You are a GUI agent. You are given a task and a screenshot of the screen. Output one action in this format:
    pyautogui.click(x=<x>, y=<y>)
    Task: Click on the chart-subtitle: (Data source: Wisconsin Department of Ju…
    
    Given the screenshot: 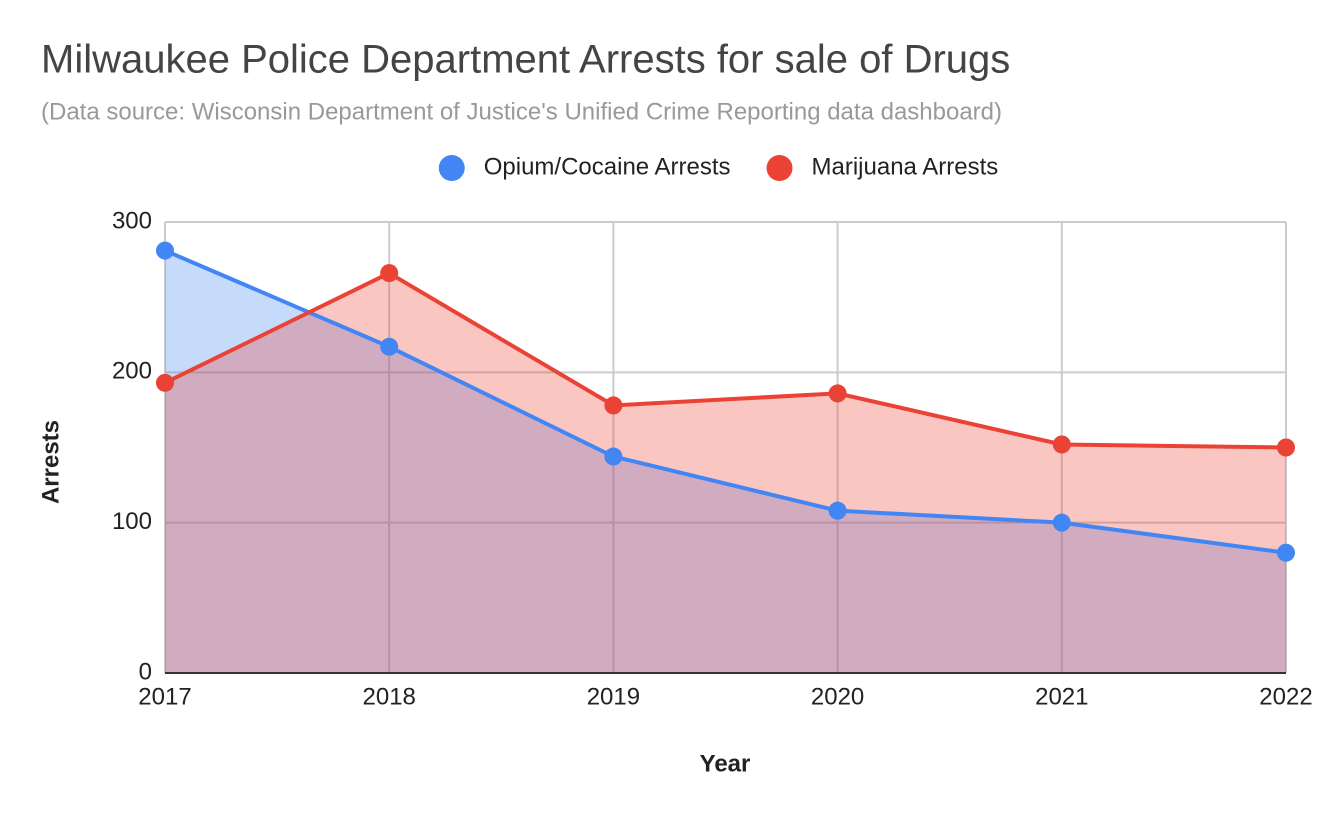 What is the action you would take?
    pyautogui.click(x=521, y=111)
    